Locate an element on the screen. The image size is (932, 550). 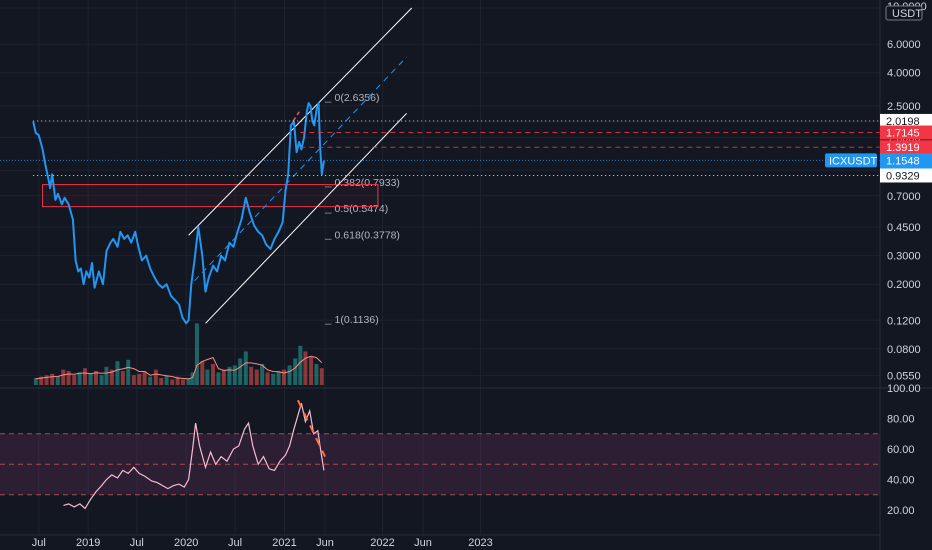
price-tag-label: 1.3919 is located at coordinates (903, 148).